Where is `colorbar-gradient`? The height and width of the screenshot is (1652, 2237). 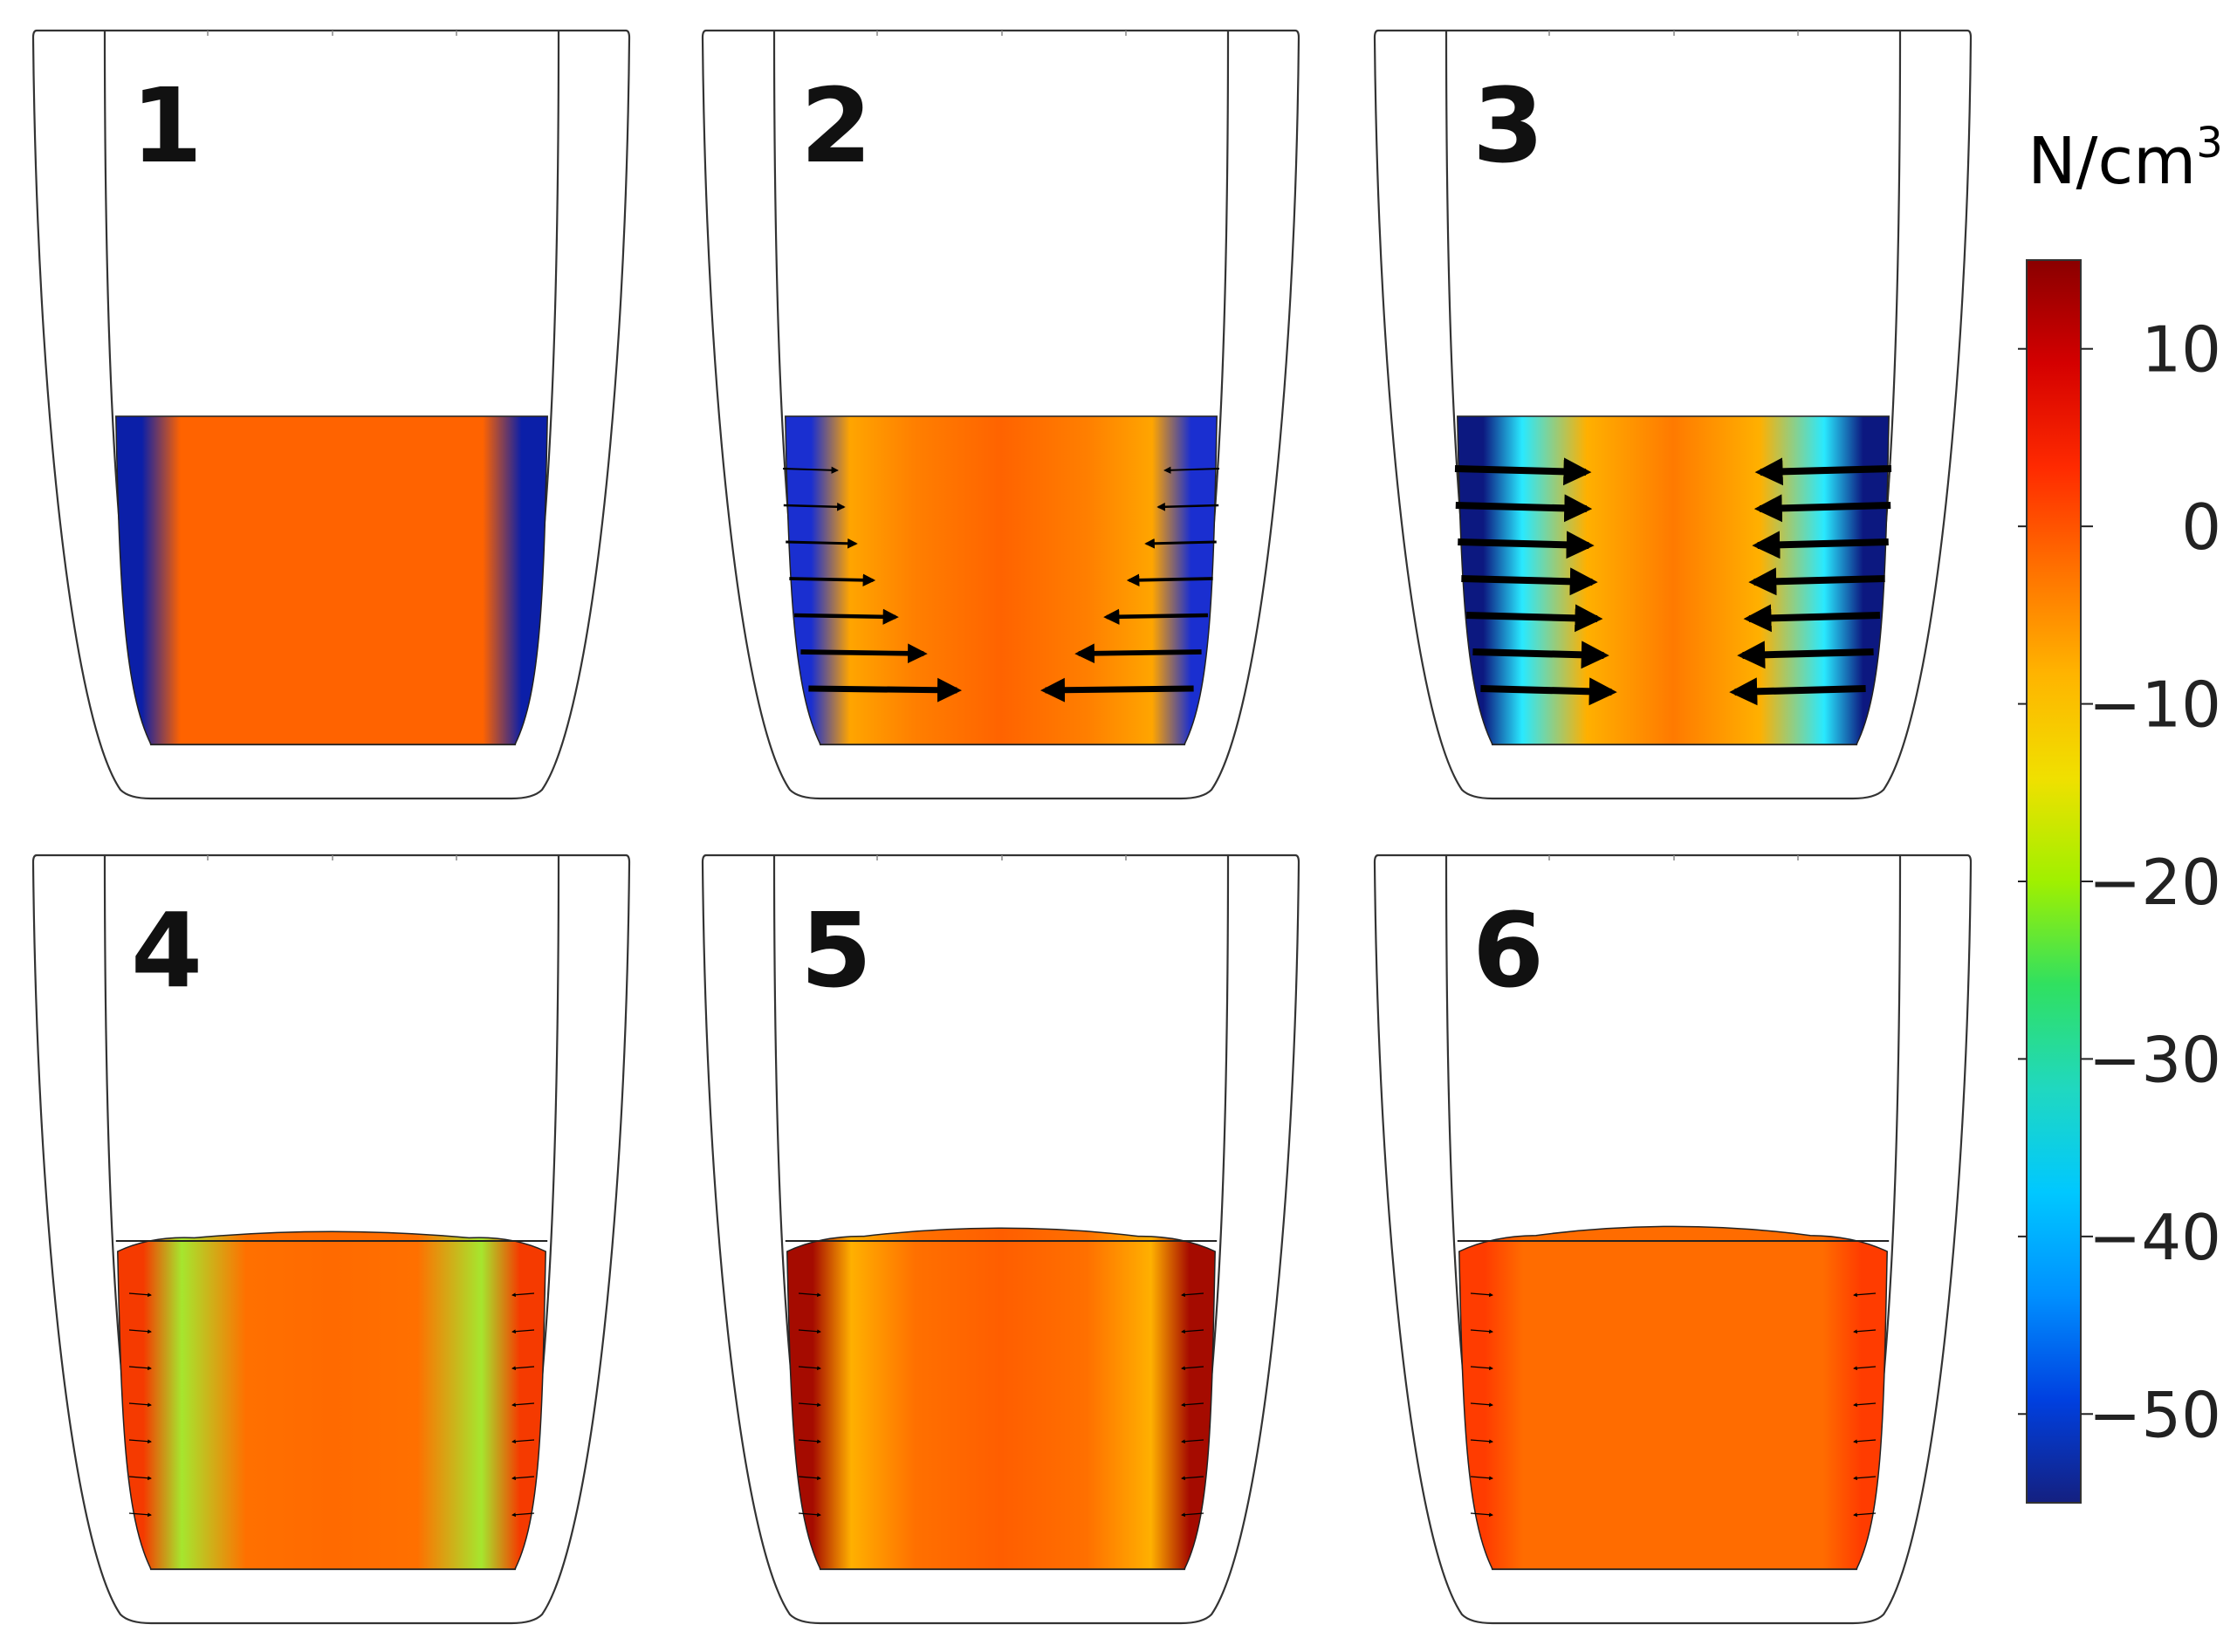 colorbar-gradient is located at coordinates (2054, 881).